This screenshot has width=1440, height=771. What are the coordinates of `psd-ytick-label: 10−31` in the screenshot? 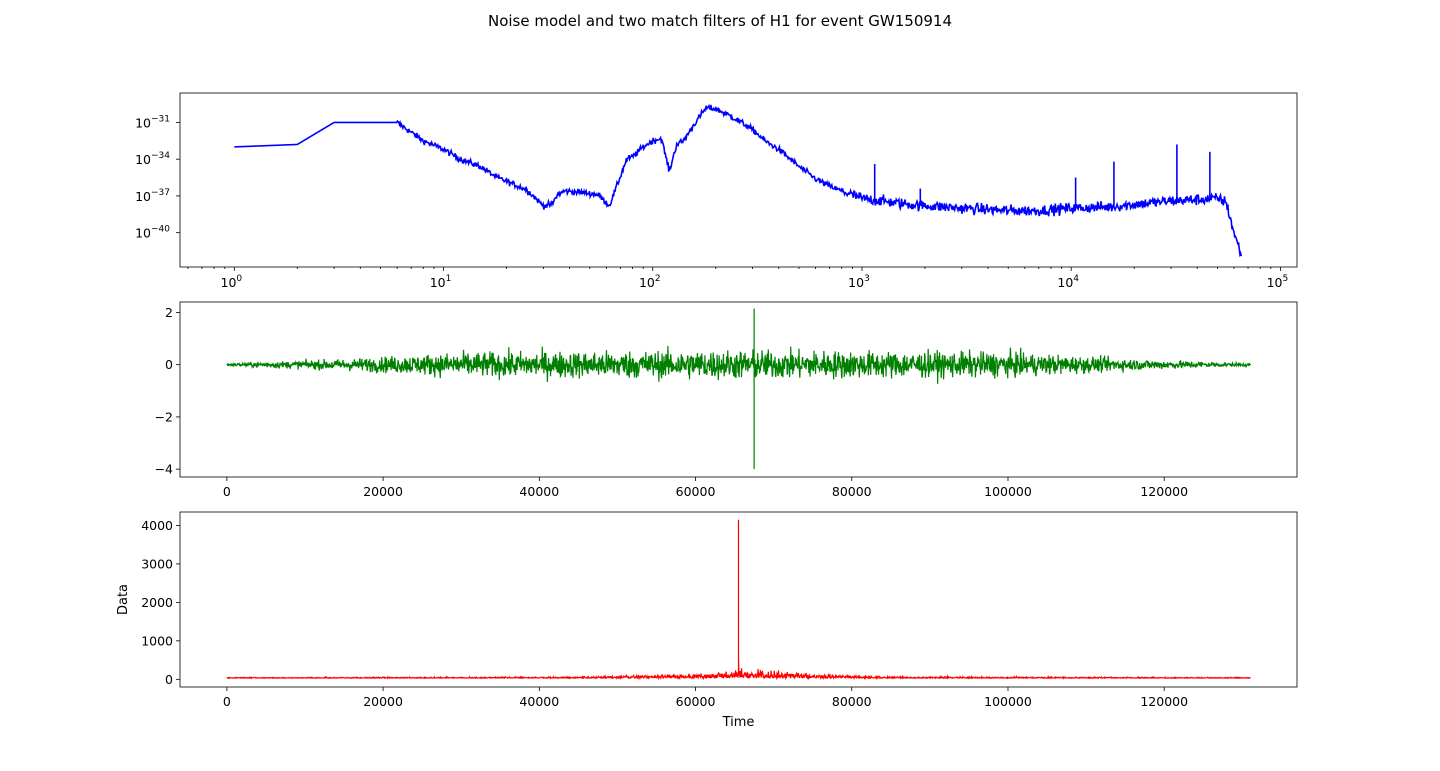 It's located at (152, 122).